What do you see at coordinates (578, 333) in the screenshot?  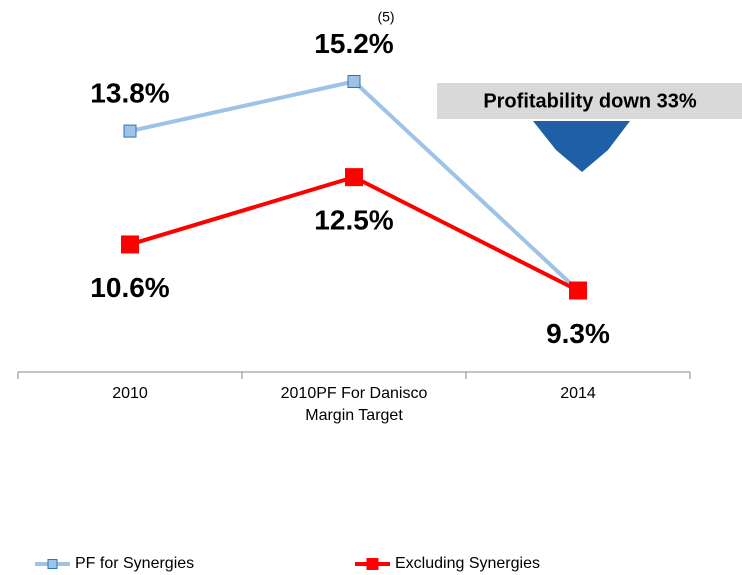 I see `data-label: 9.3%` at bounding box center [578, 333].